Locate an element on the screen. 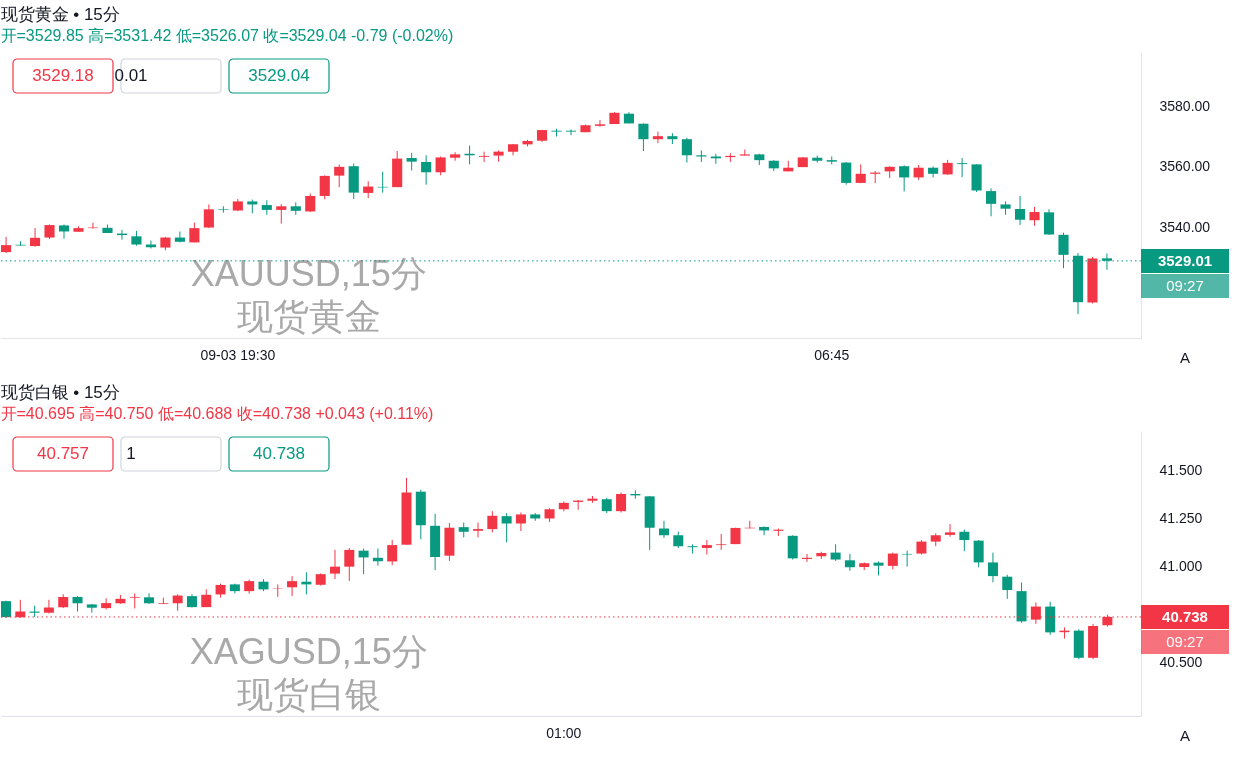 This screenshot has height=769, width=1237. chart-subtitle: 开=3529.85 高=3531.42 低=3526.07 收=3529.04 -0.79 (-0.02%) is located at coordinates (227, 35).